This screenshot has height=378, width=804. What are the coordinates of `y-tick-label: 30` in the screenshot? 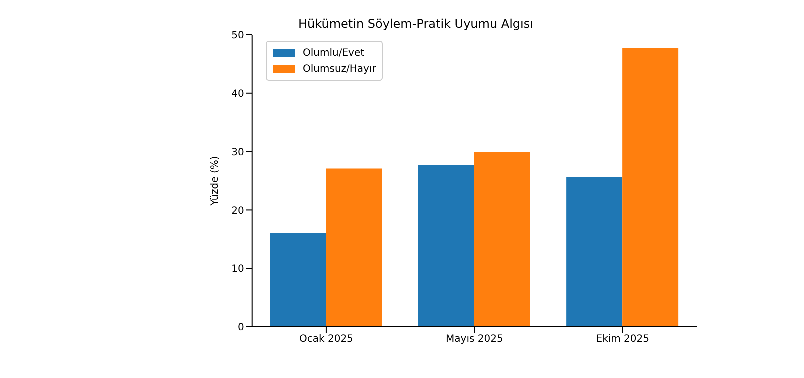 It's located at (238, 152).